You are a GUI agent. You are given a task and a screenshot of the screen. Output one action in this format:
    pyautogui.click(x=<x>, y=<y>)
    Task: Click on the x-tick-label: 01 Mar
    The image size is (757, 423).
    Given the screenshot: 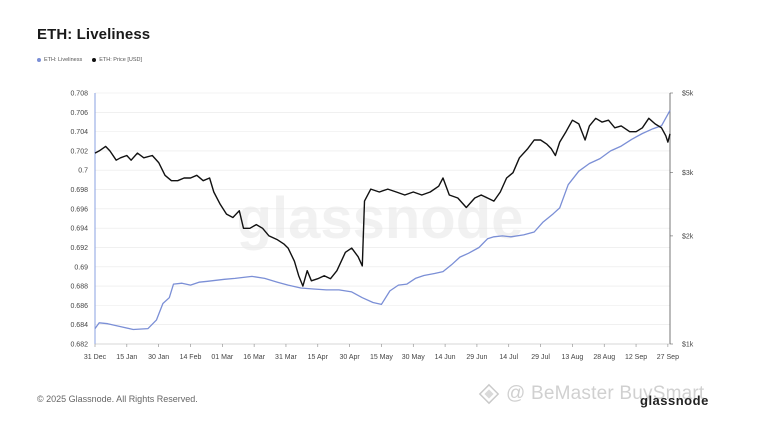 What is the action you would take?
    pyautogui.click(x=222, y=357)
    